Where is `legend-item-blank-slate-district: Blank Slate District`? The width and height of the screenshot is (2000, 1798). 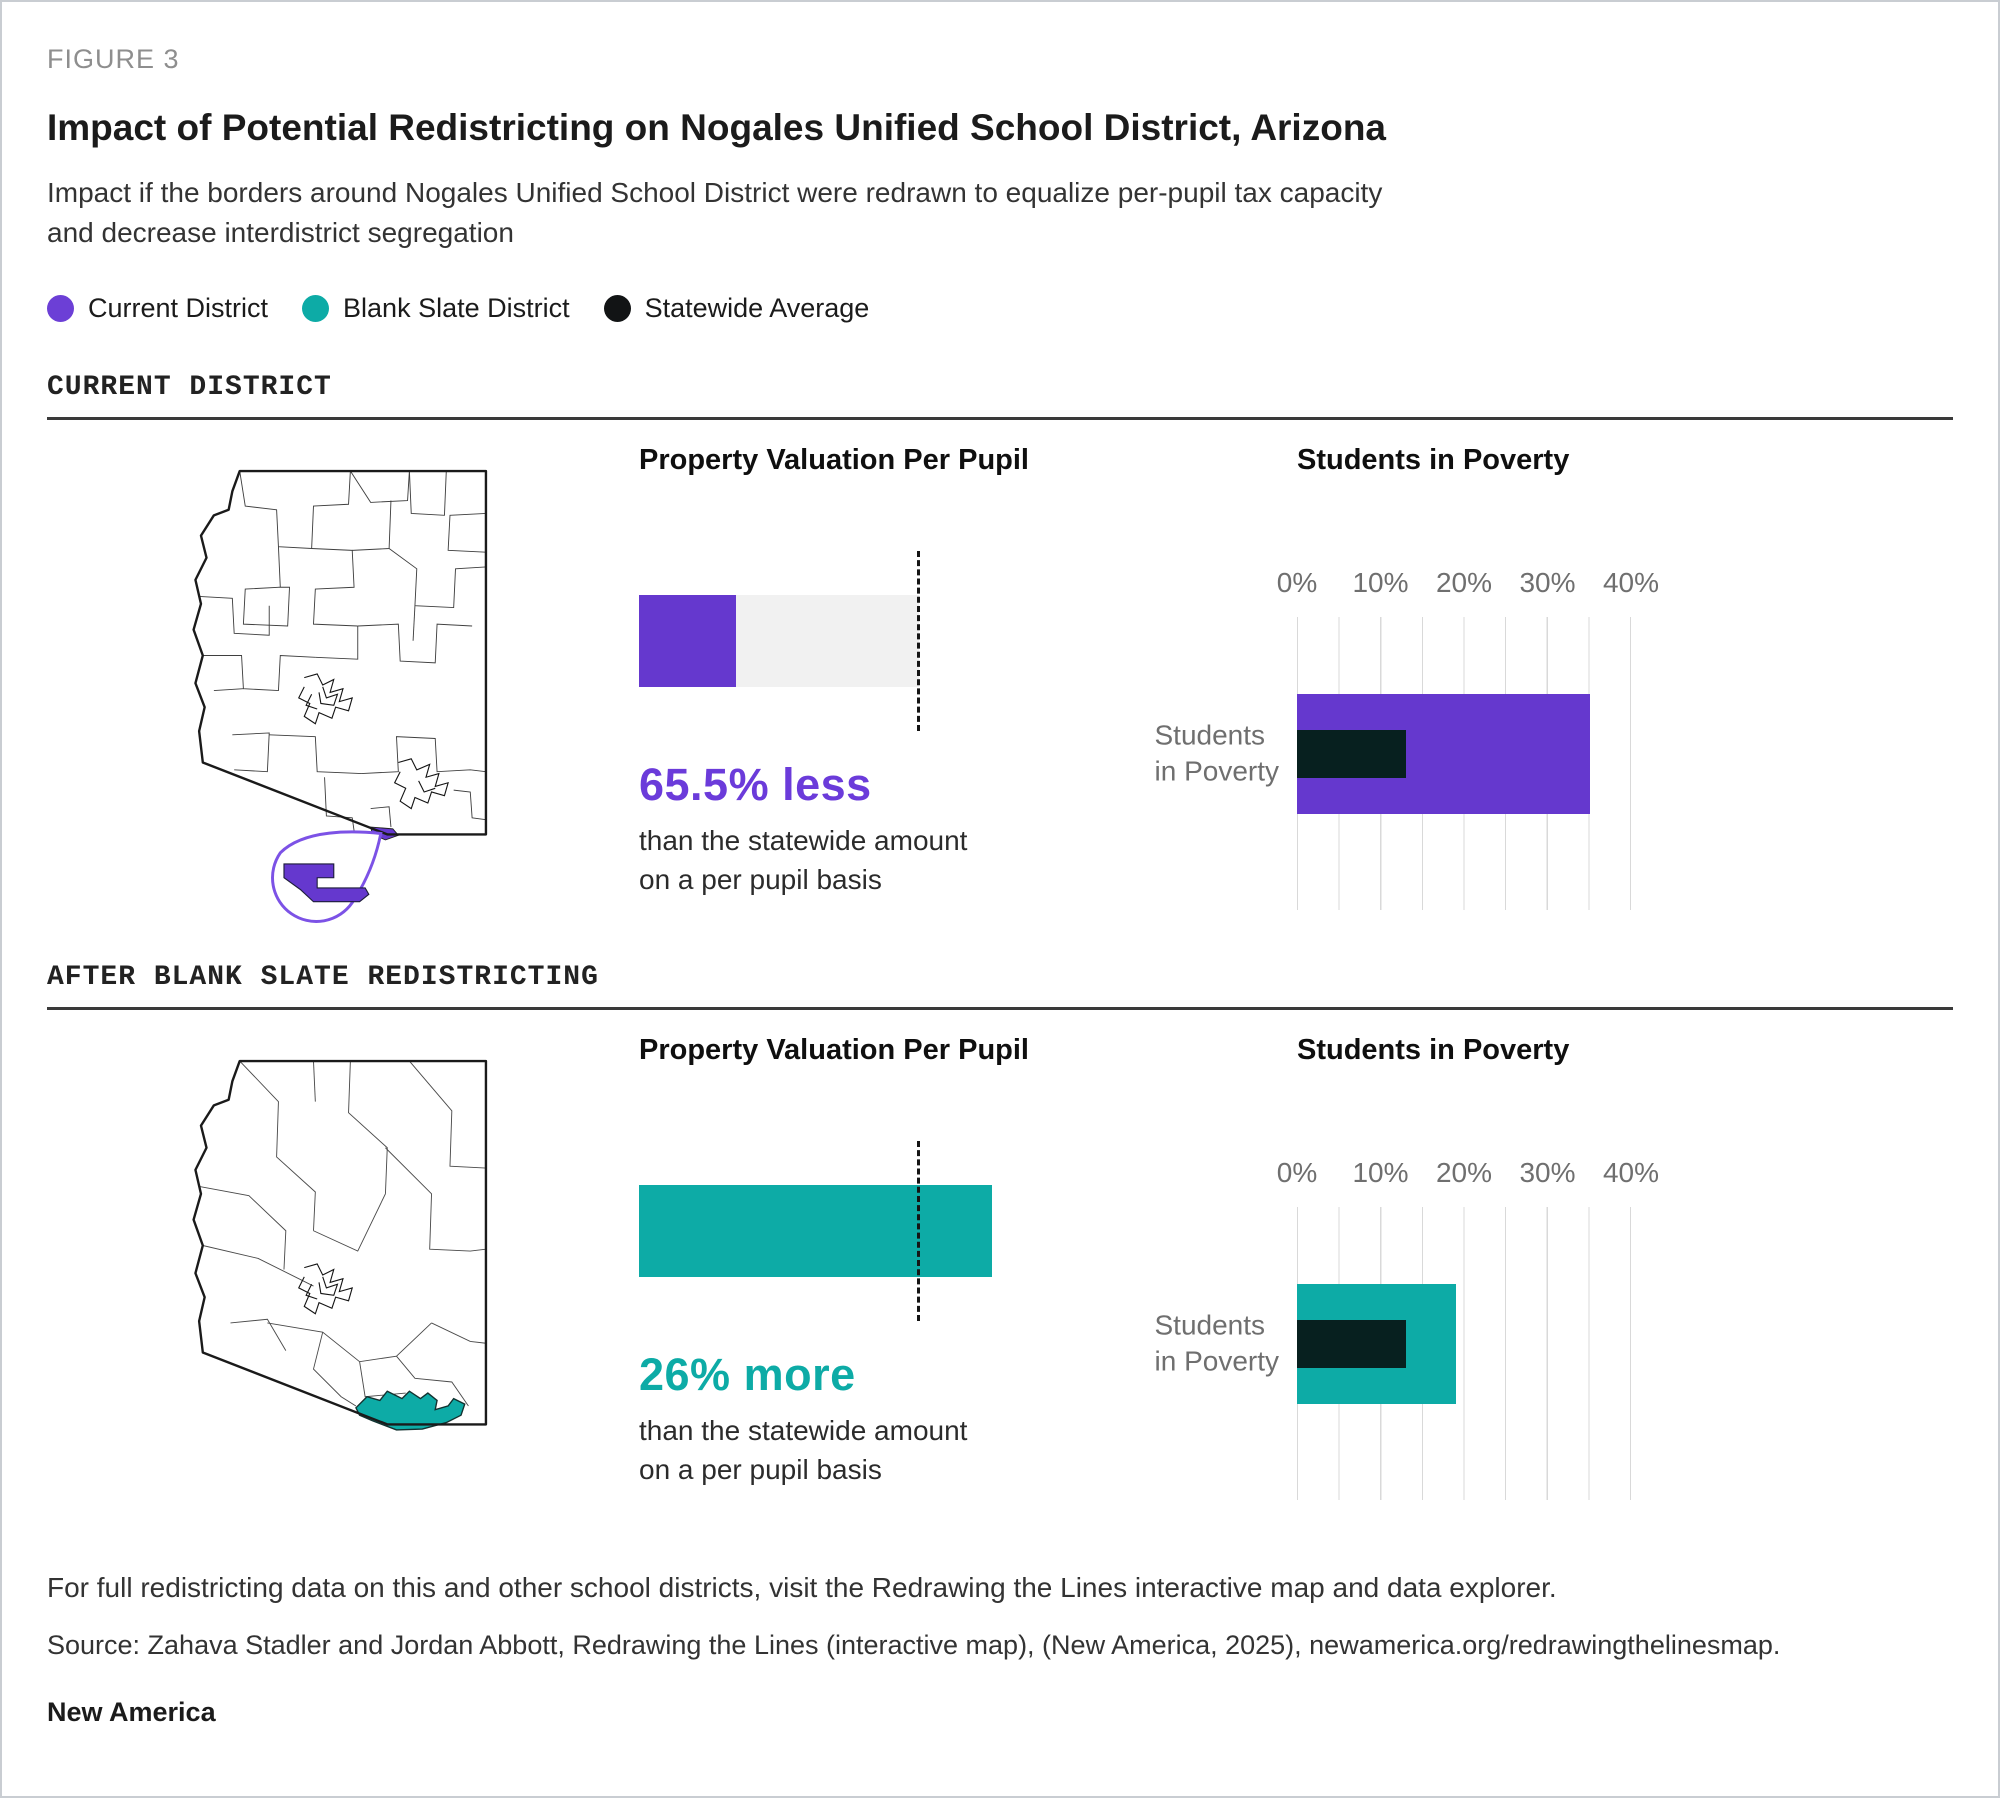
legend-item-blank-slate-district: Blank Slate District is located at coordinates (436, 308).